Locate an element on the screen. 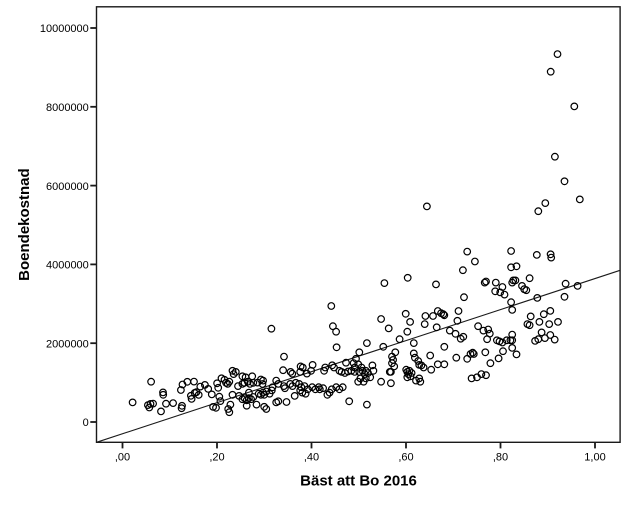 The image size is (629, 509). svg-text: ,60 is located at coordinates (405, 457).